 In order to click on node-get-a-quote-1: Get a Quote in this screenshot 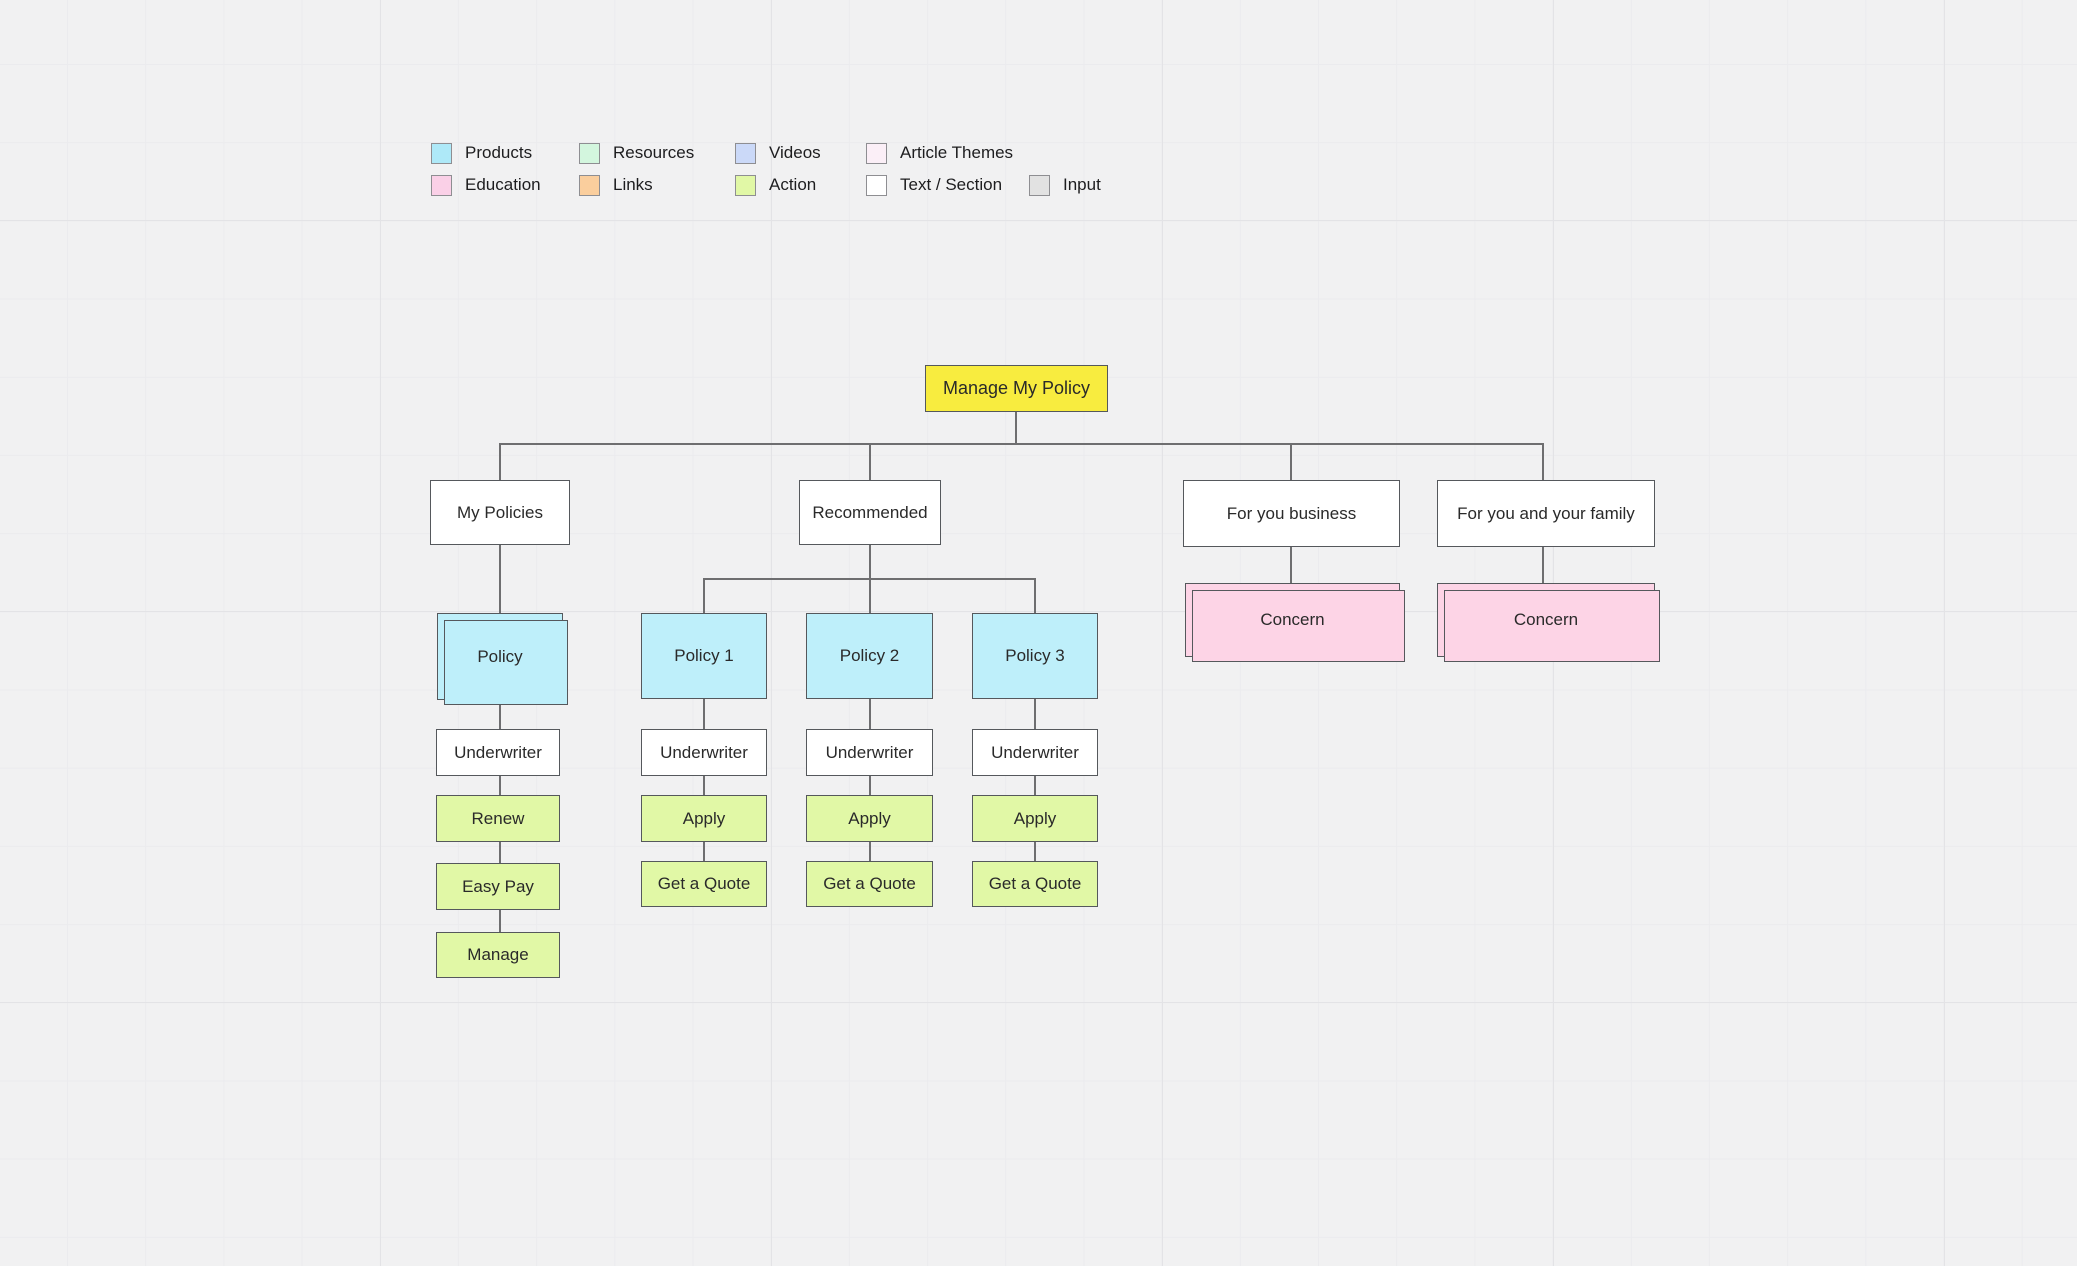, I will do `click(704, 884)`.